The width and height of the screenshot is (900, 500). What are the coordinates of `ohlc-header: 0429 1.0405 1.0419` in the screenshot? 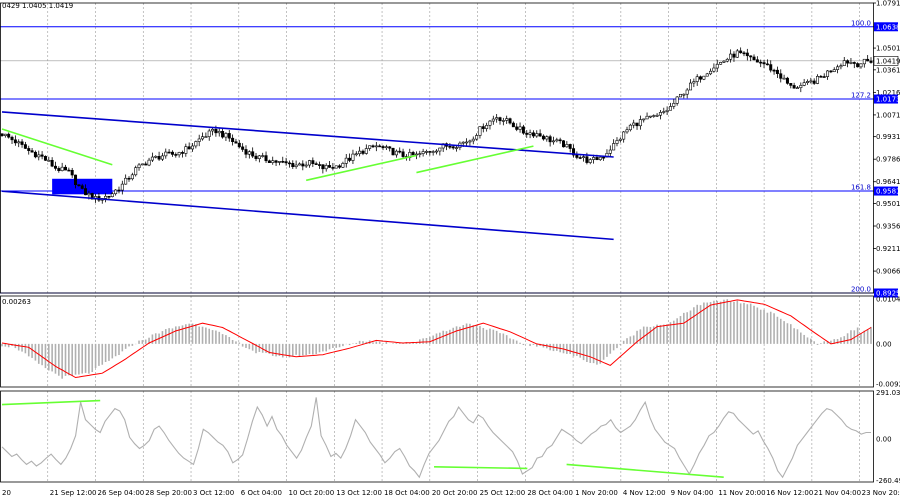 It's located at (37, 6).